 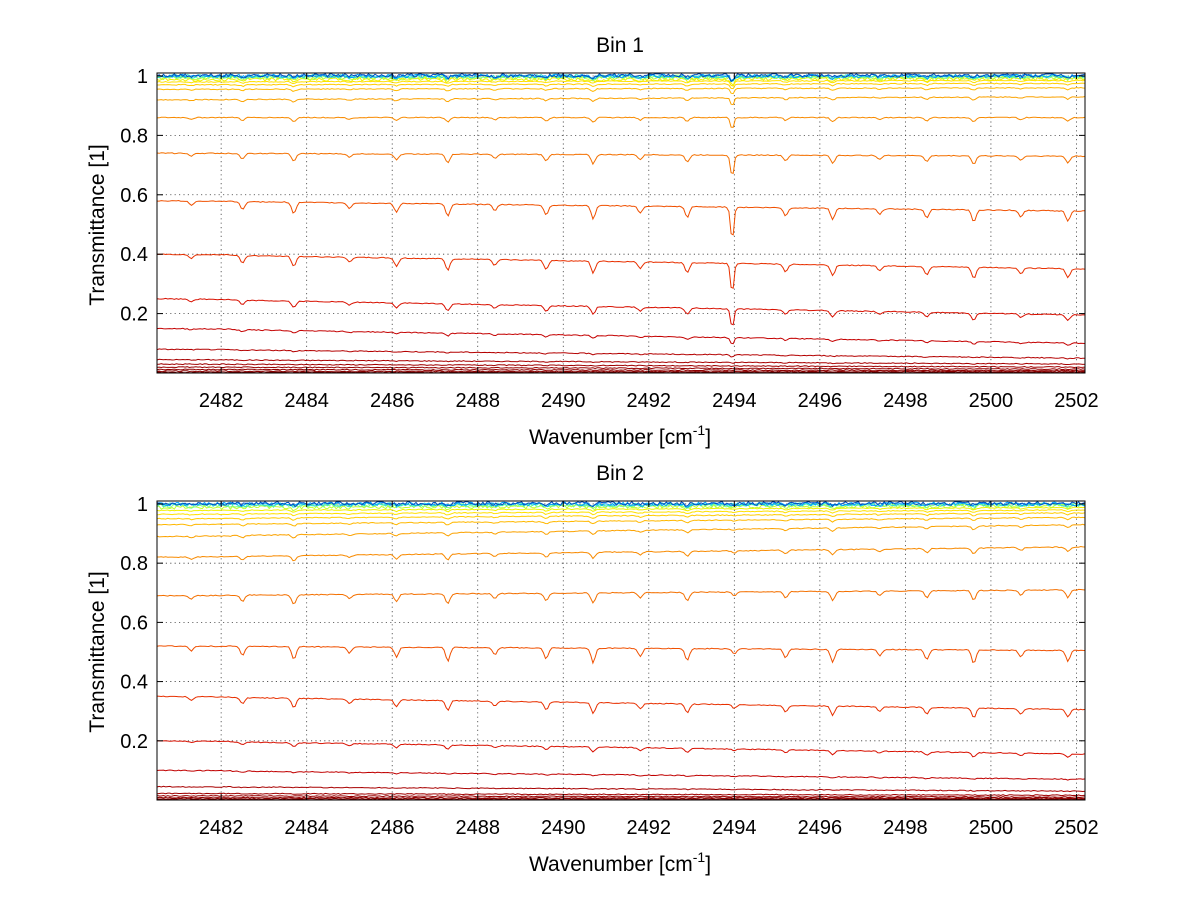 What do you see at coordinates (620, 473) in the screenshot?
I see `chart-title: Bin 2` at bounding box center [620, 473].